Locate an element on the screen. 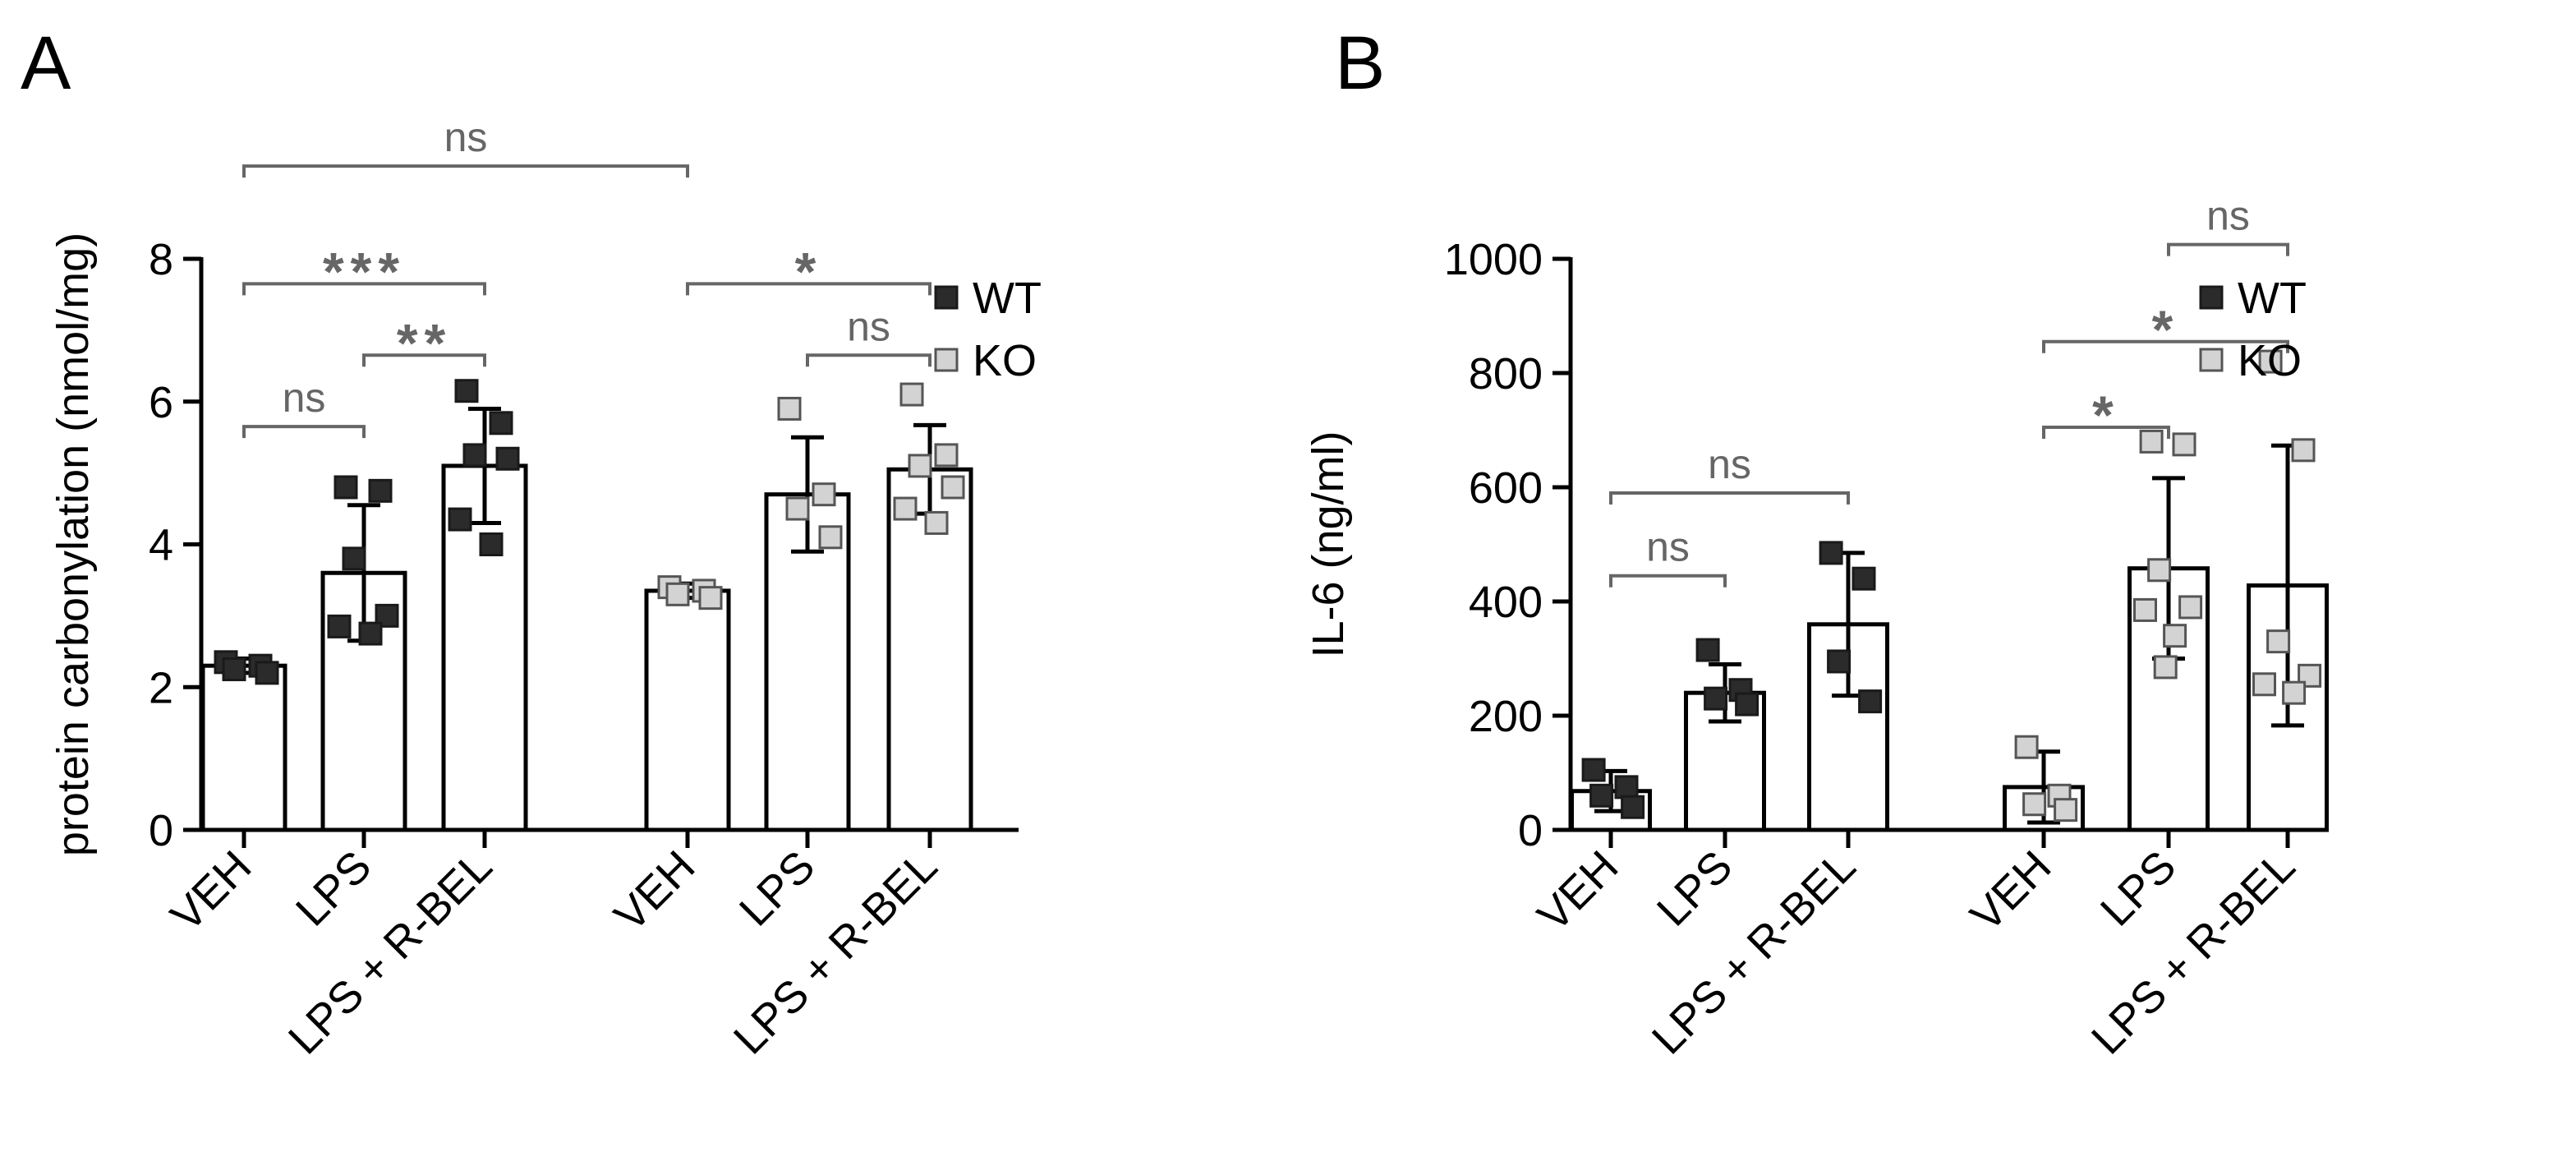  x-tick-label: LPS + R-BEL is located at coordinates (2193, 952).